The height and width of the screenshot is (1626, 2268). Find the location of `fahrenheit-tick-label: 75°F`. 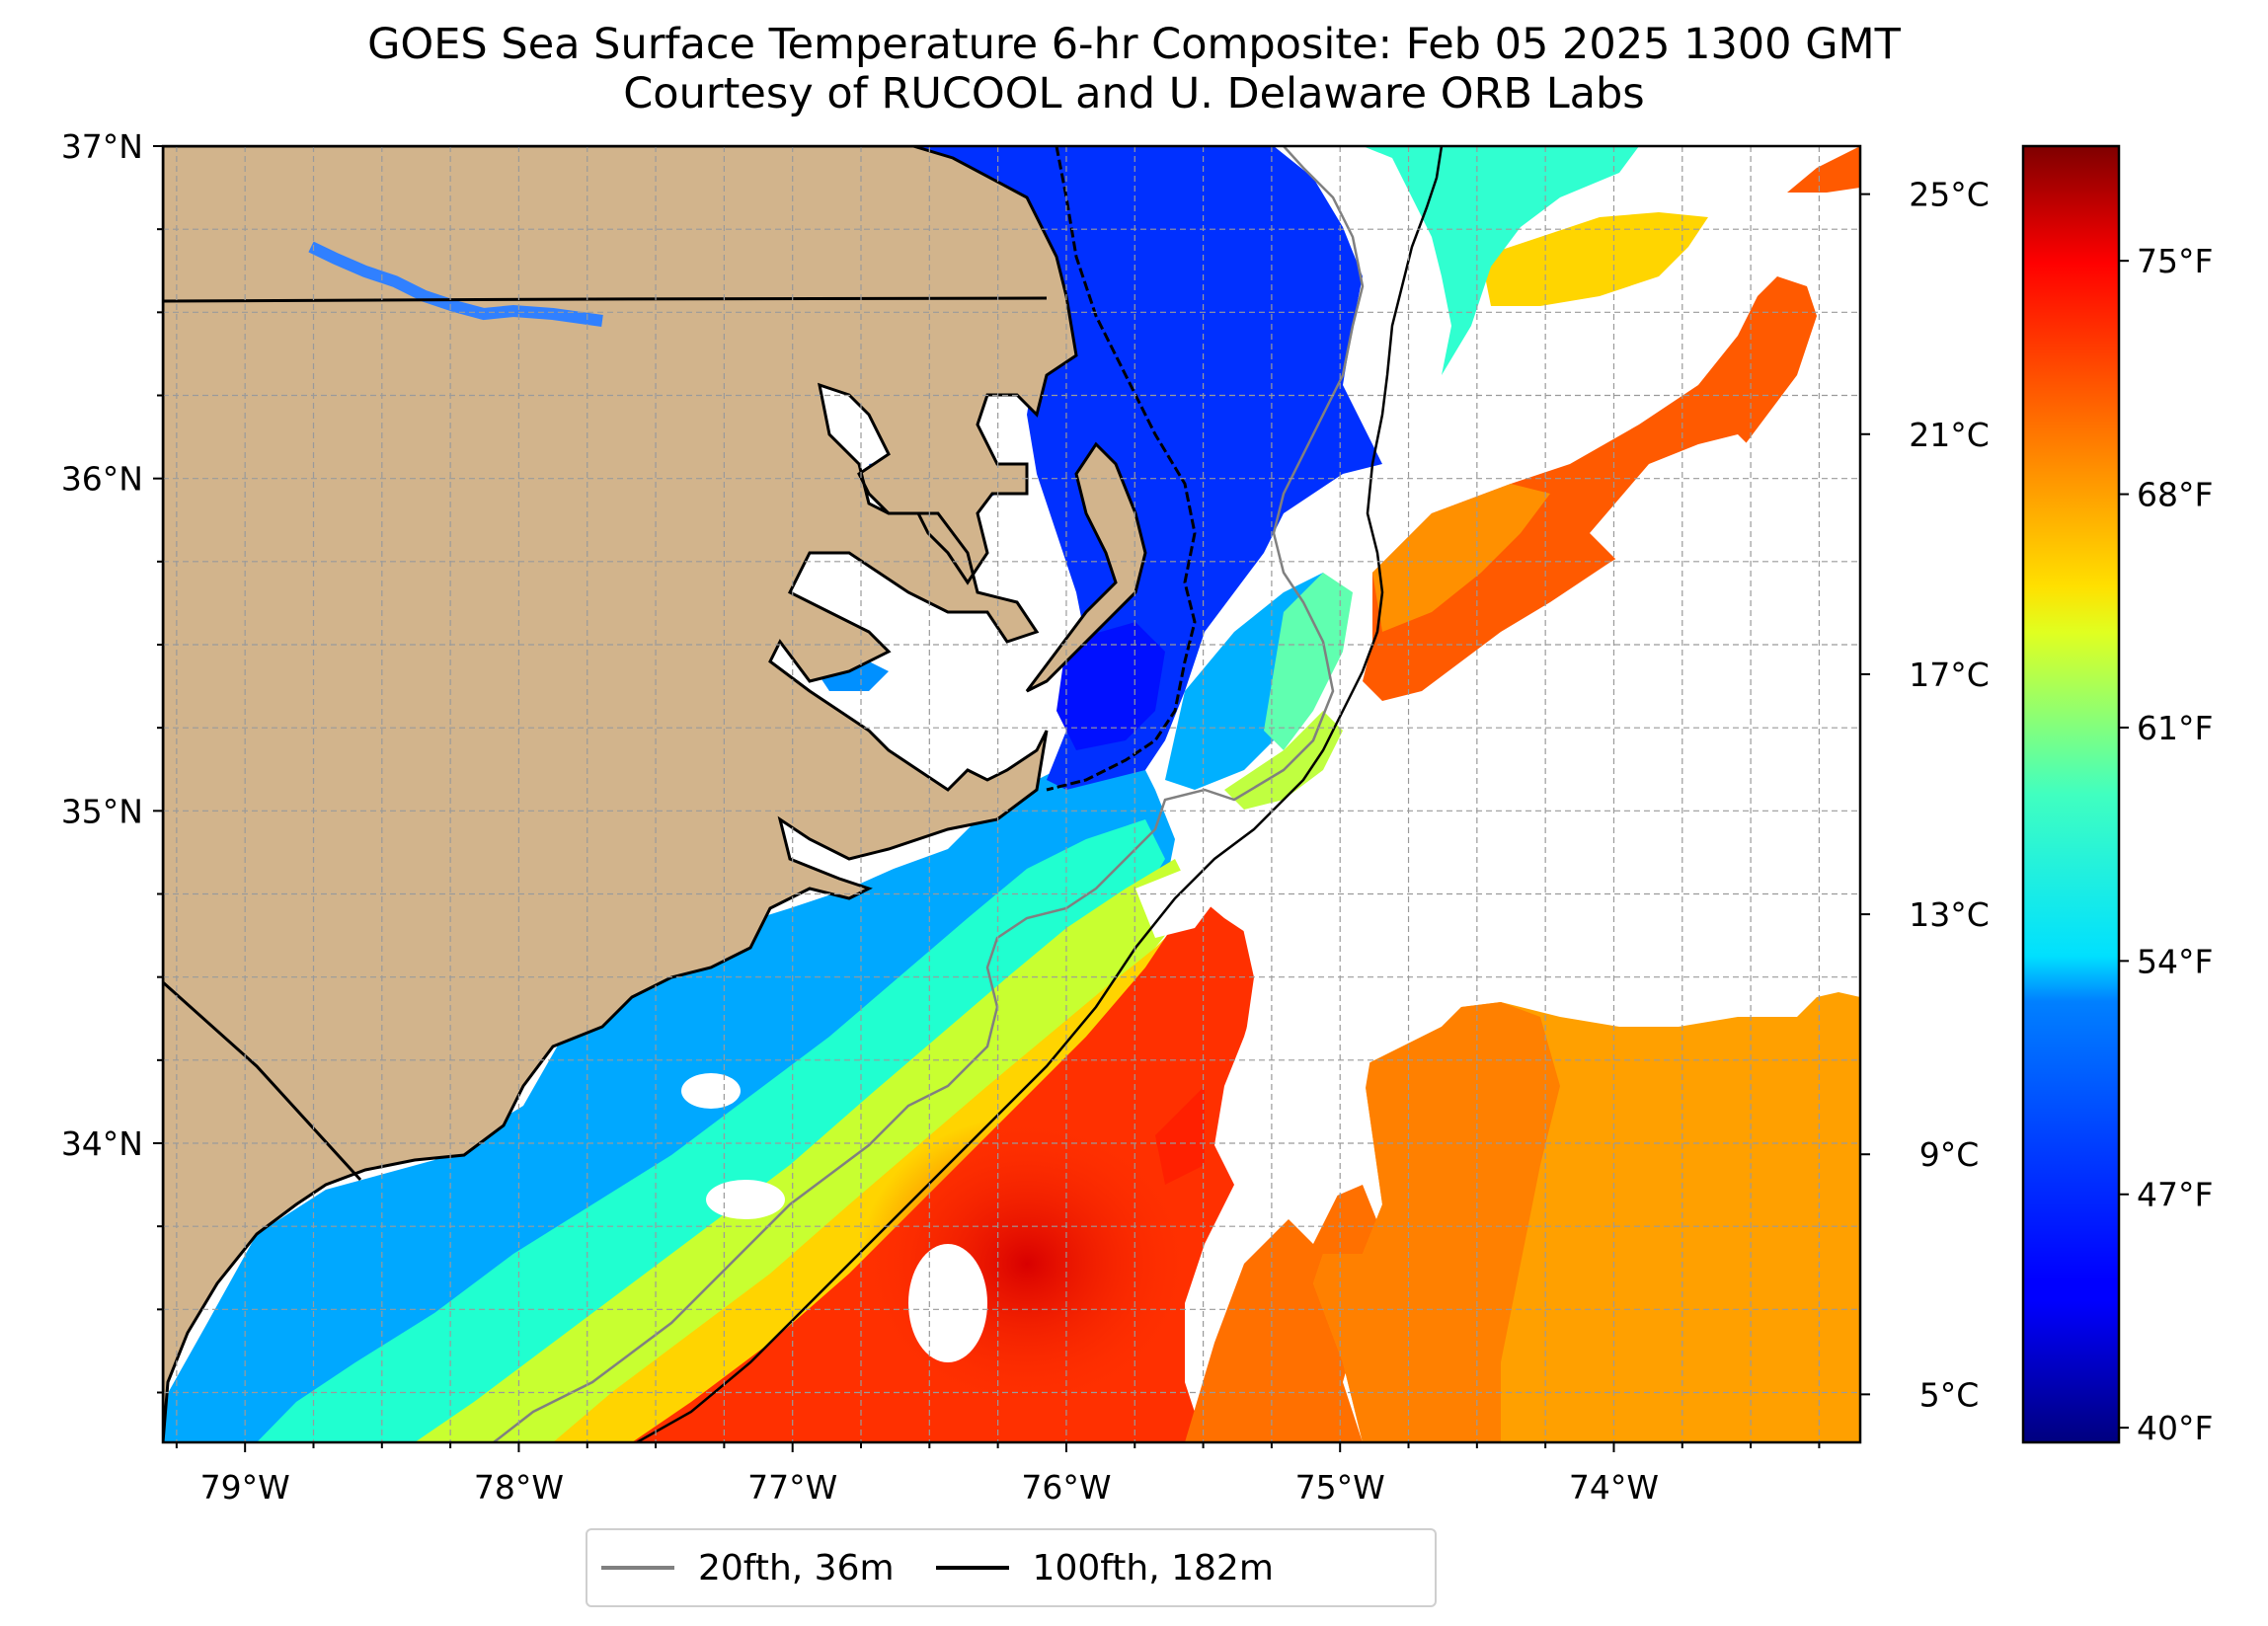

fahrenheit-tick-label: 75°F is located at coordinates (2175, 261).